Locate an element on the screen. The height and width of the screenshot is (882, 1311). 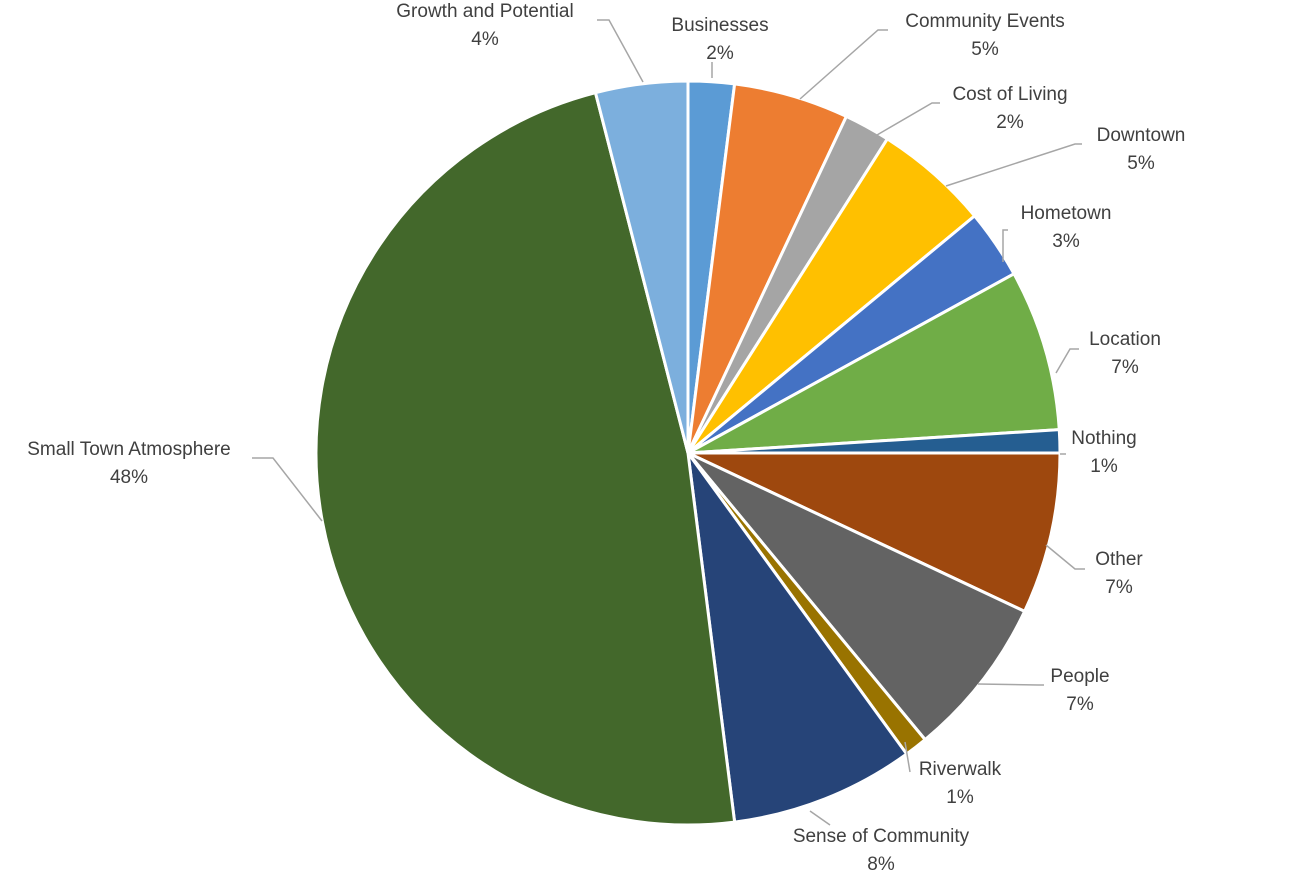
slice-value-people: 7% is located at coordinates (1080, 704).